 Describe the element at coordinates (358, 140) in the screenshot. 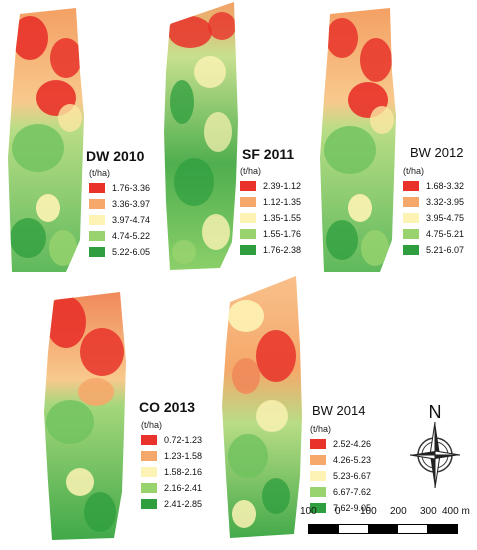

I see `field-map-bw-2012` at that location.